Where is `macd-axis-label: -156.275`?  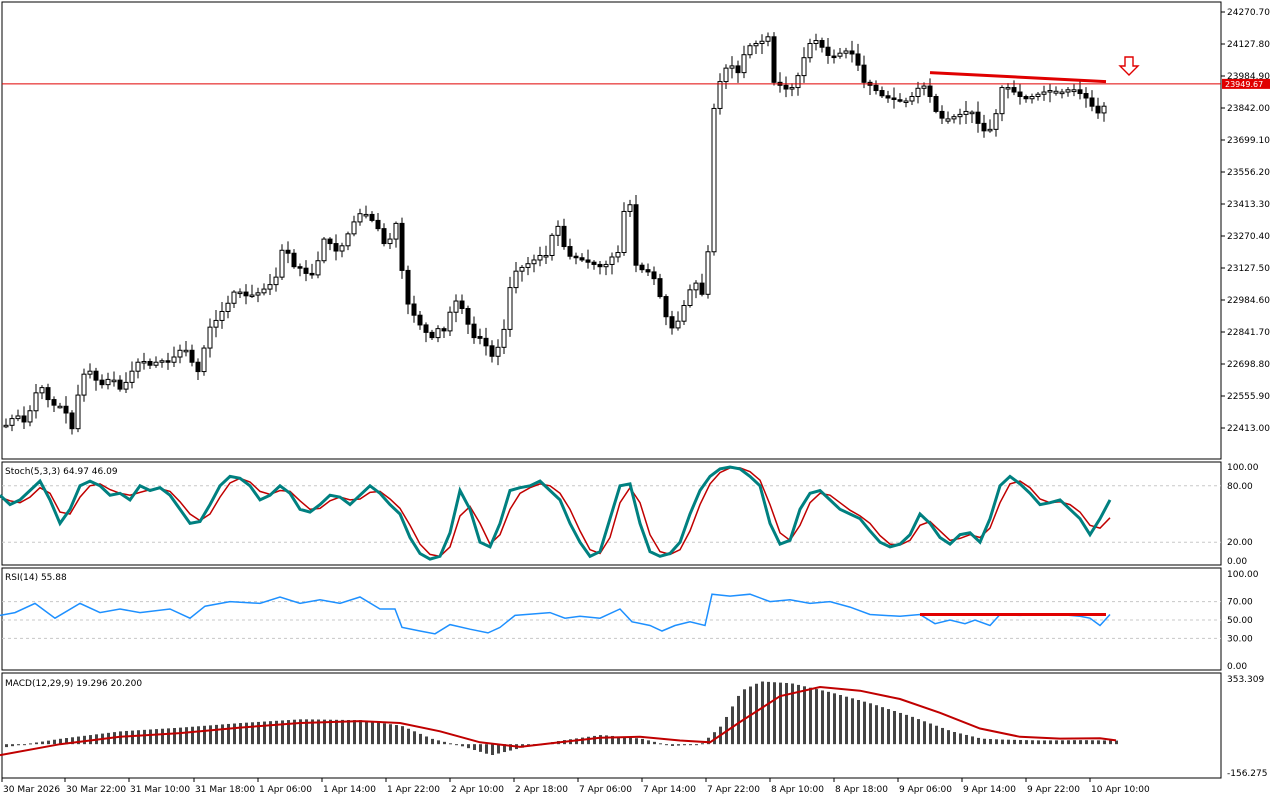
macd-axis-label: -156.275 is located at coordinates (1247, 774).